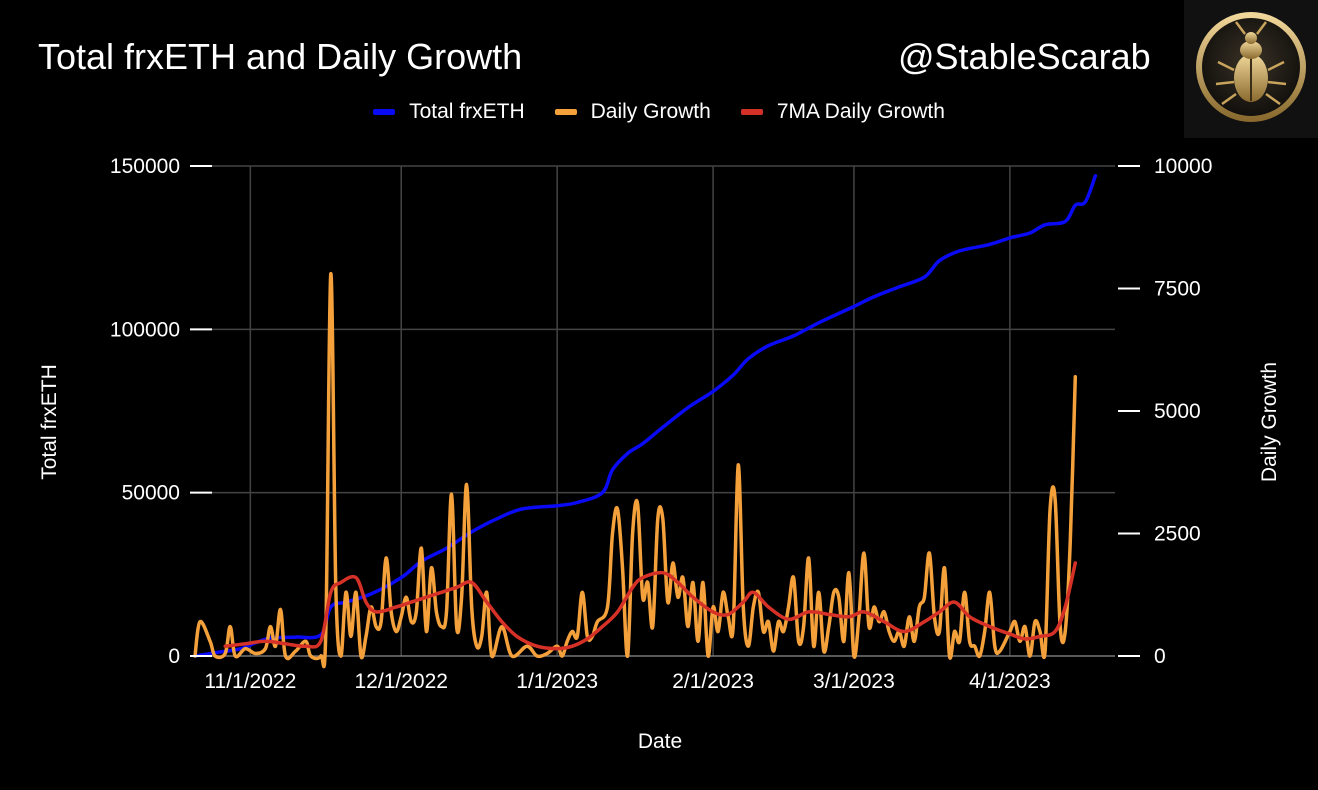  Describe the element at coordinates (713, 681) in the screenshot. I see `x-tick-label: 2/1/2023` at that location.